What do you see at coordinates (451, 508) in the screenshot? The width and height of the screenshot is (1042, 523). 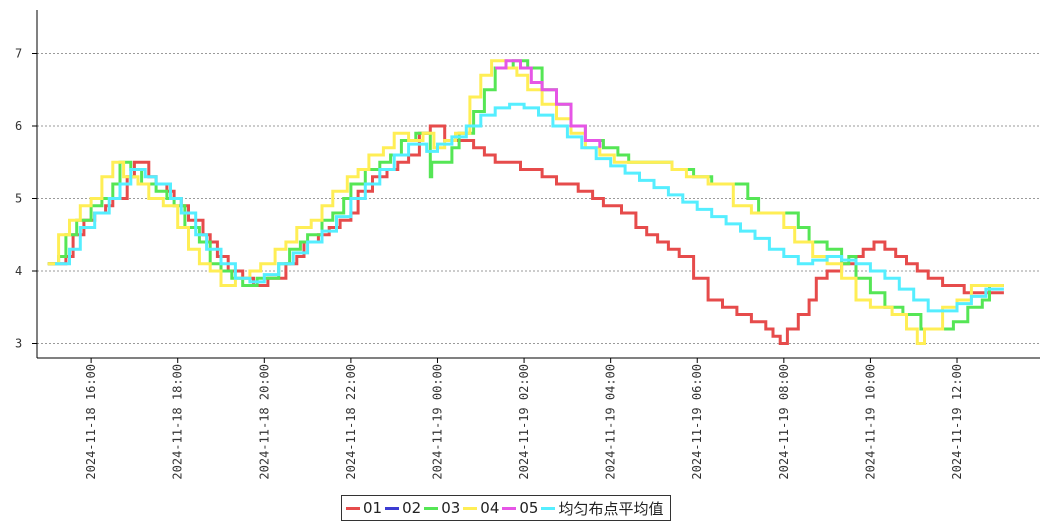 I see `legend-label: 03` at bounding box center [451, 508].